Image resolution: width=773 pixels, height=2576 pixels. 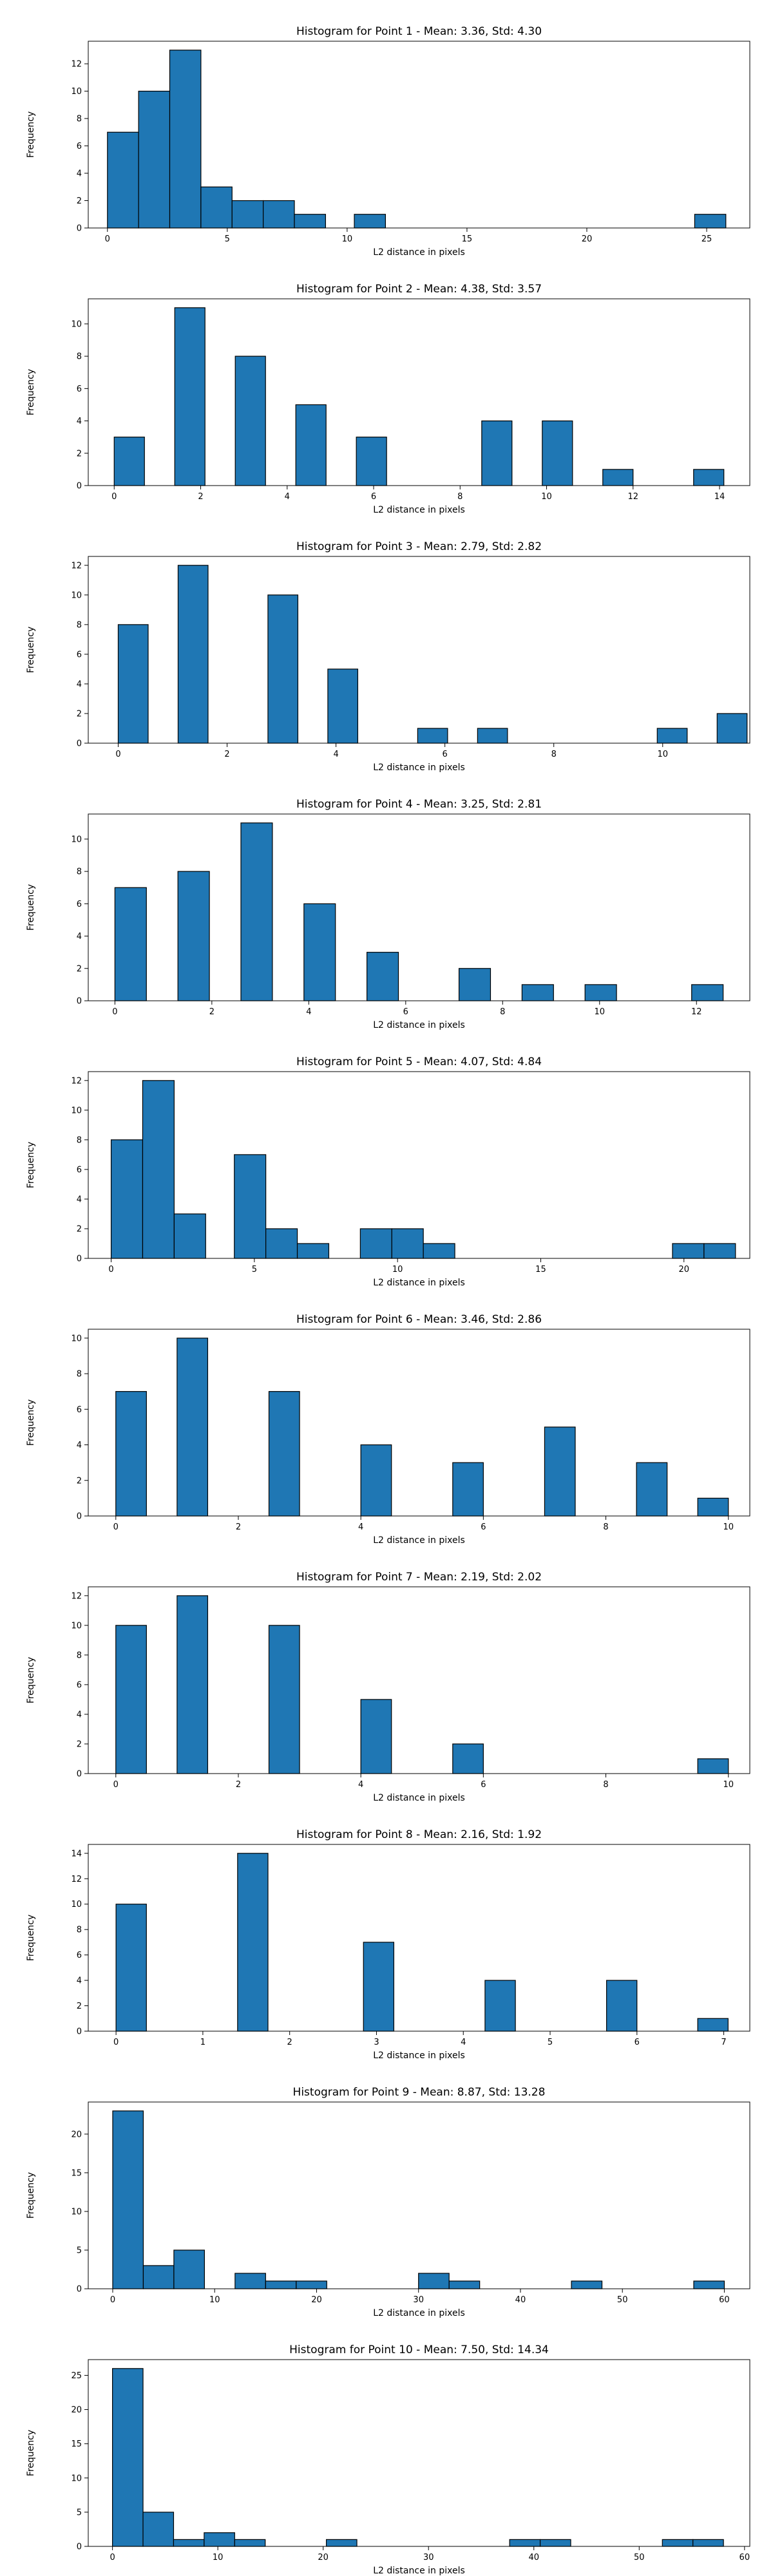 I want to click on y-tick-label: 5, so click(x=79, y=2512).